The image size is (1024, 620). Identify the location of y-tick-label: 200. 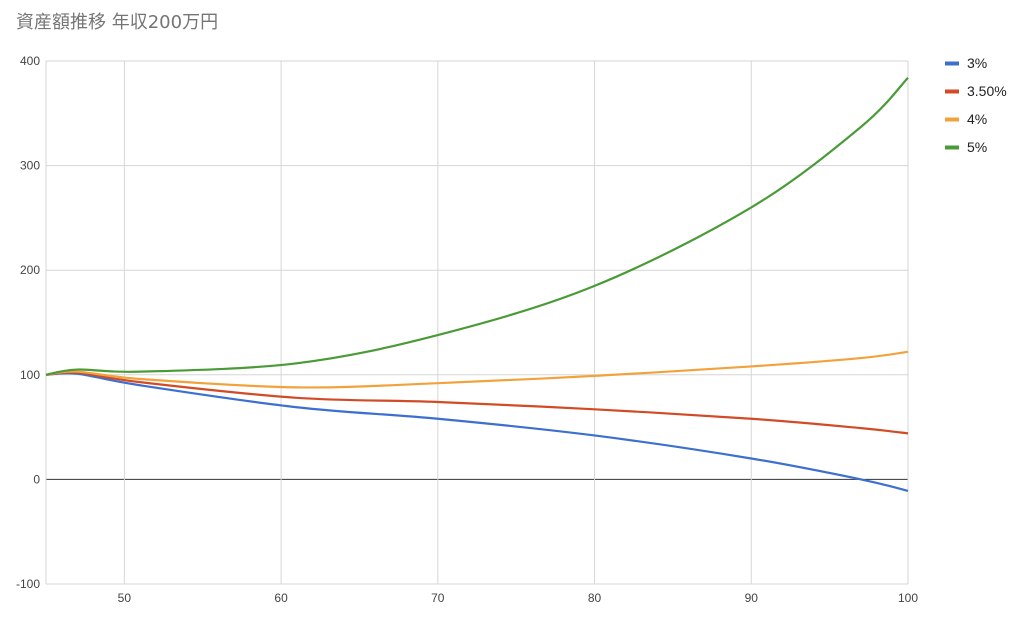
(30, 270).